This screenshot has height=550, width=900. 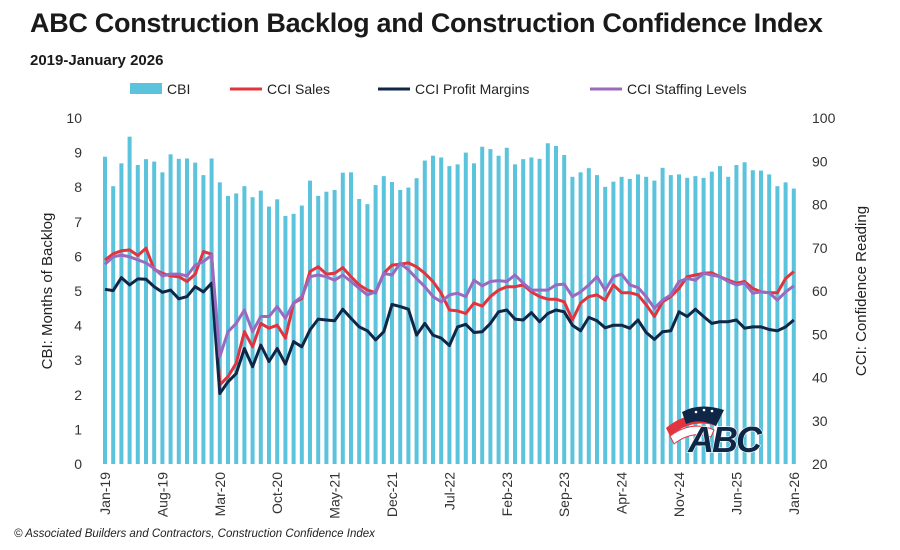 What do you see at coordinates (277, 493) in the screenshot?
I see `x-axis-tick: Oct-20` at bounding box center [277, 493].